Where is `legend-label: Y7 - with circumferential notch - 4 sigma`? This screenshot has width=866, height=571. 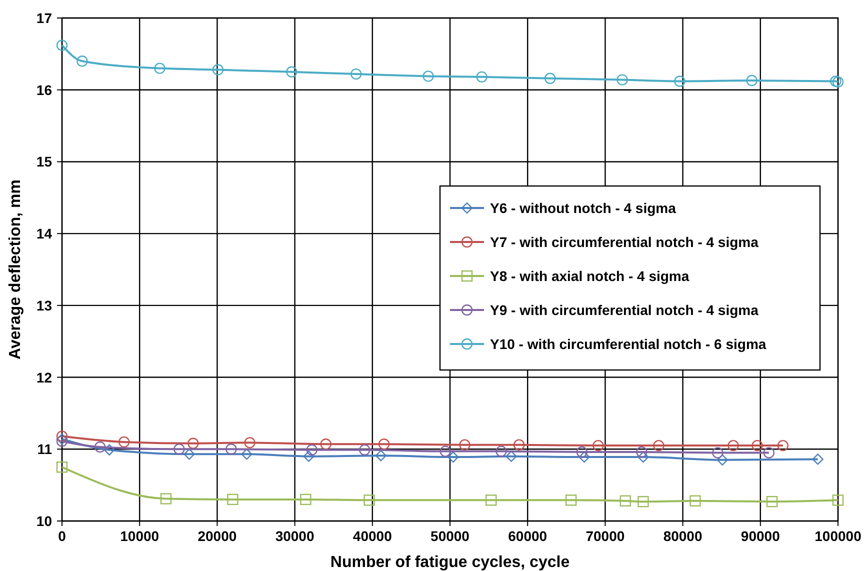 legend-label: Y7 - with circumferential notch - 4 sigma is located at coordinates (624, 242).